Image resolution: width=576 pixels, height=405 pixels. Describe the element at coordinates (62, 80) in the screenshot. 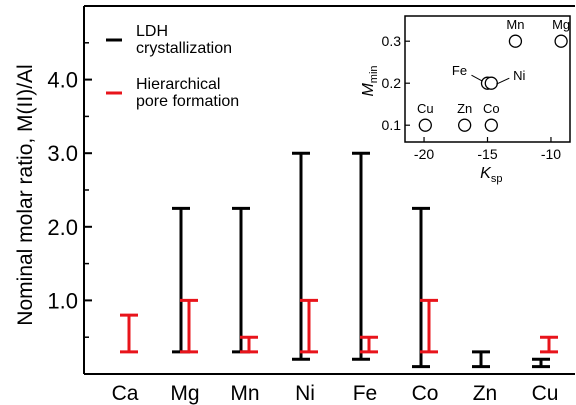

I see `y-tick-label: 4.0` at that location.